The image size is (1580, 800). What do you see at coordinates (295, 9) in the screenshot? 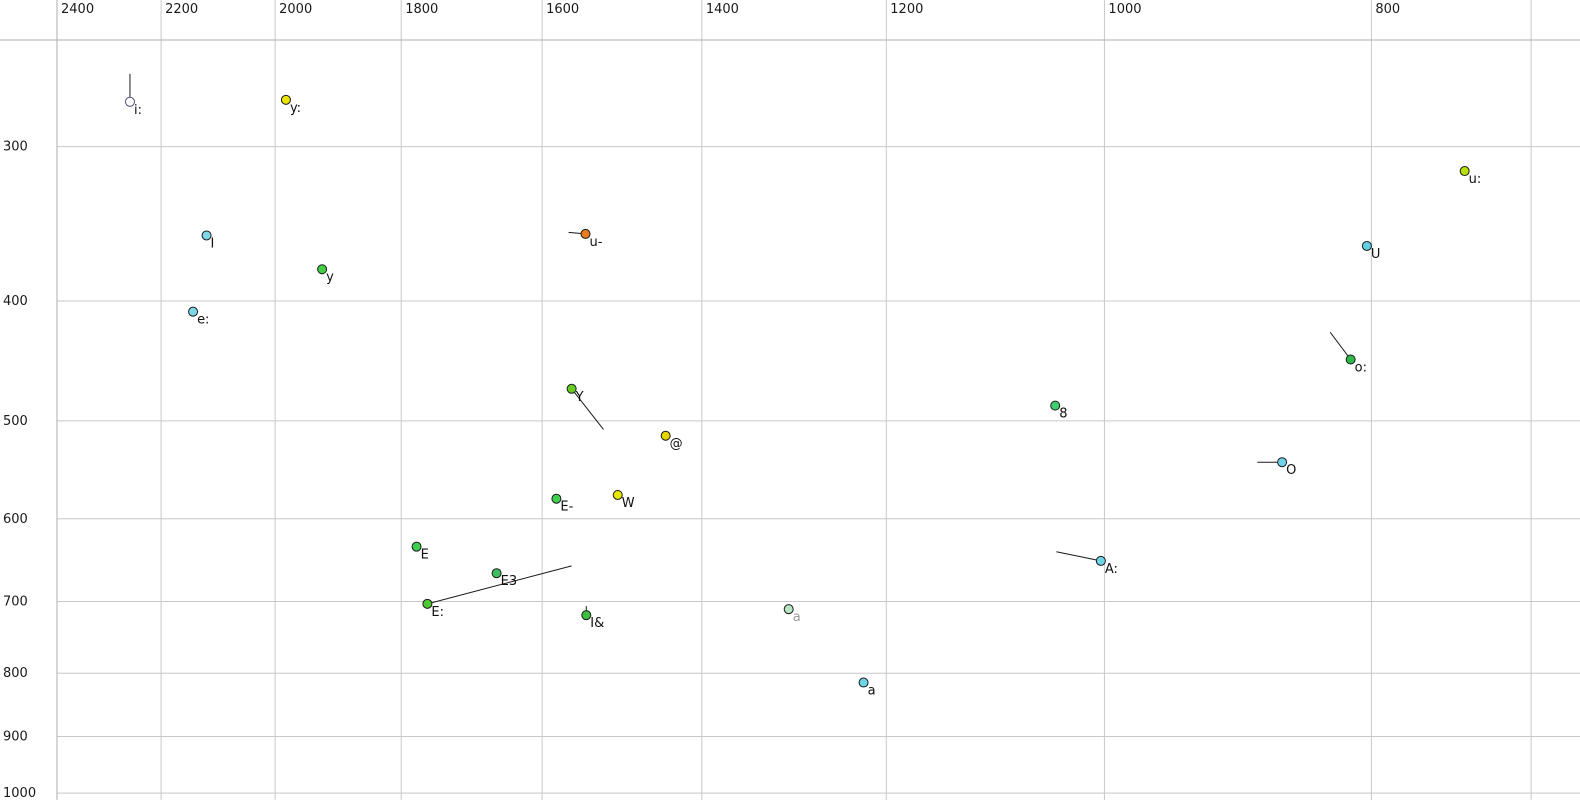
I see `x-tick-label: 2000` at bounding box center [295, 9].